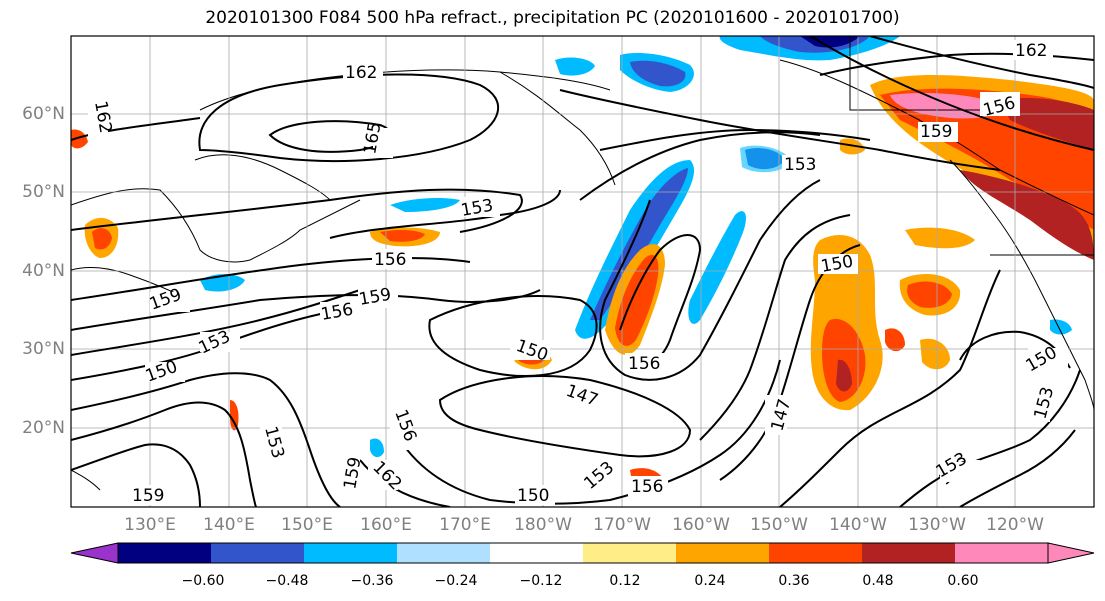 The height and width of the screenshot is (601, 1105). I want to click on colorbar-extension-high, so click(1071, 553).